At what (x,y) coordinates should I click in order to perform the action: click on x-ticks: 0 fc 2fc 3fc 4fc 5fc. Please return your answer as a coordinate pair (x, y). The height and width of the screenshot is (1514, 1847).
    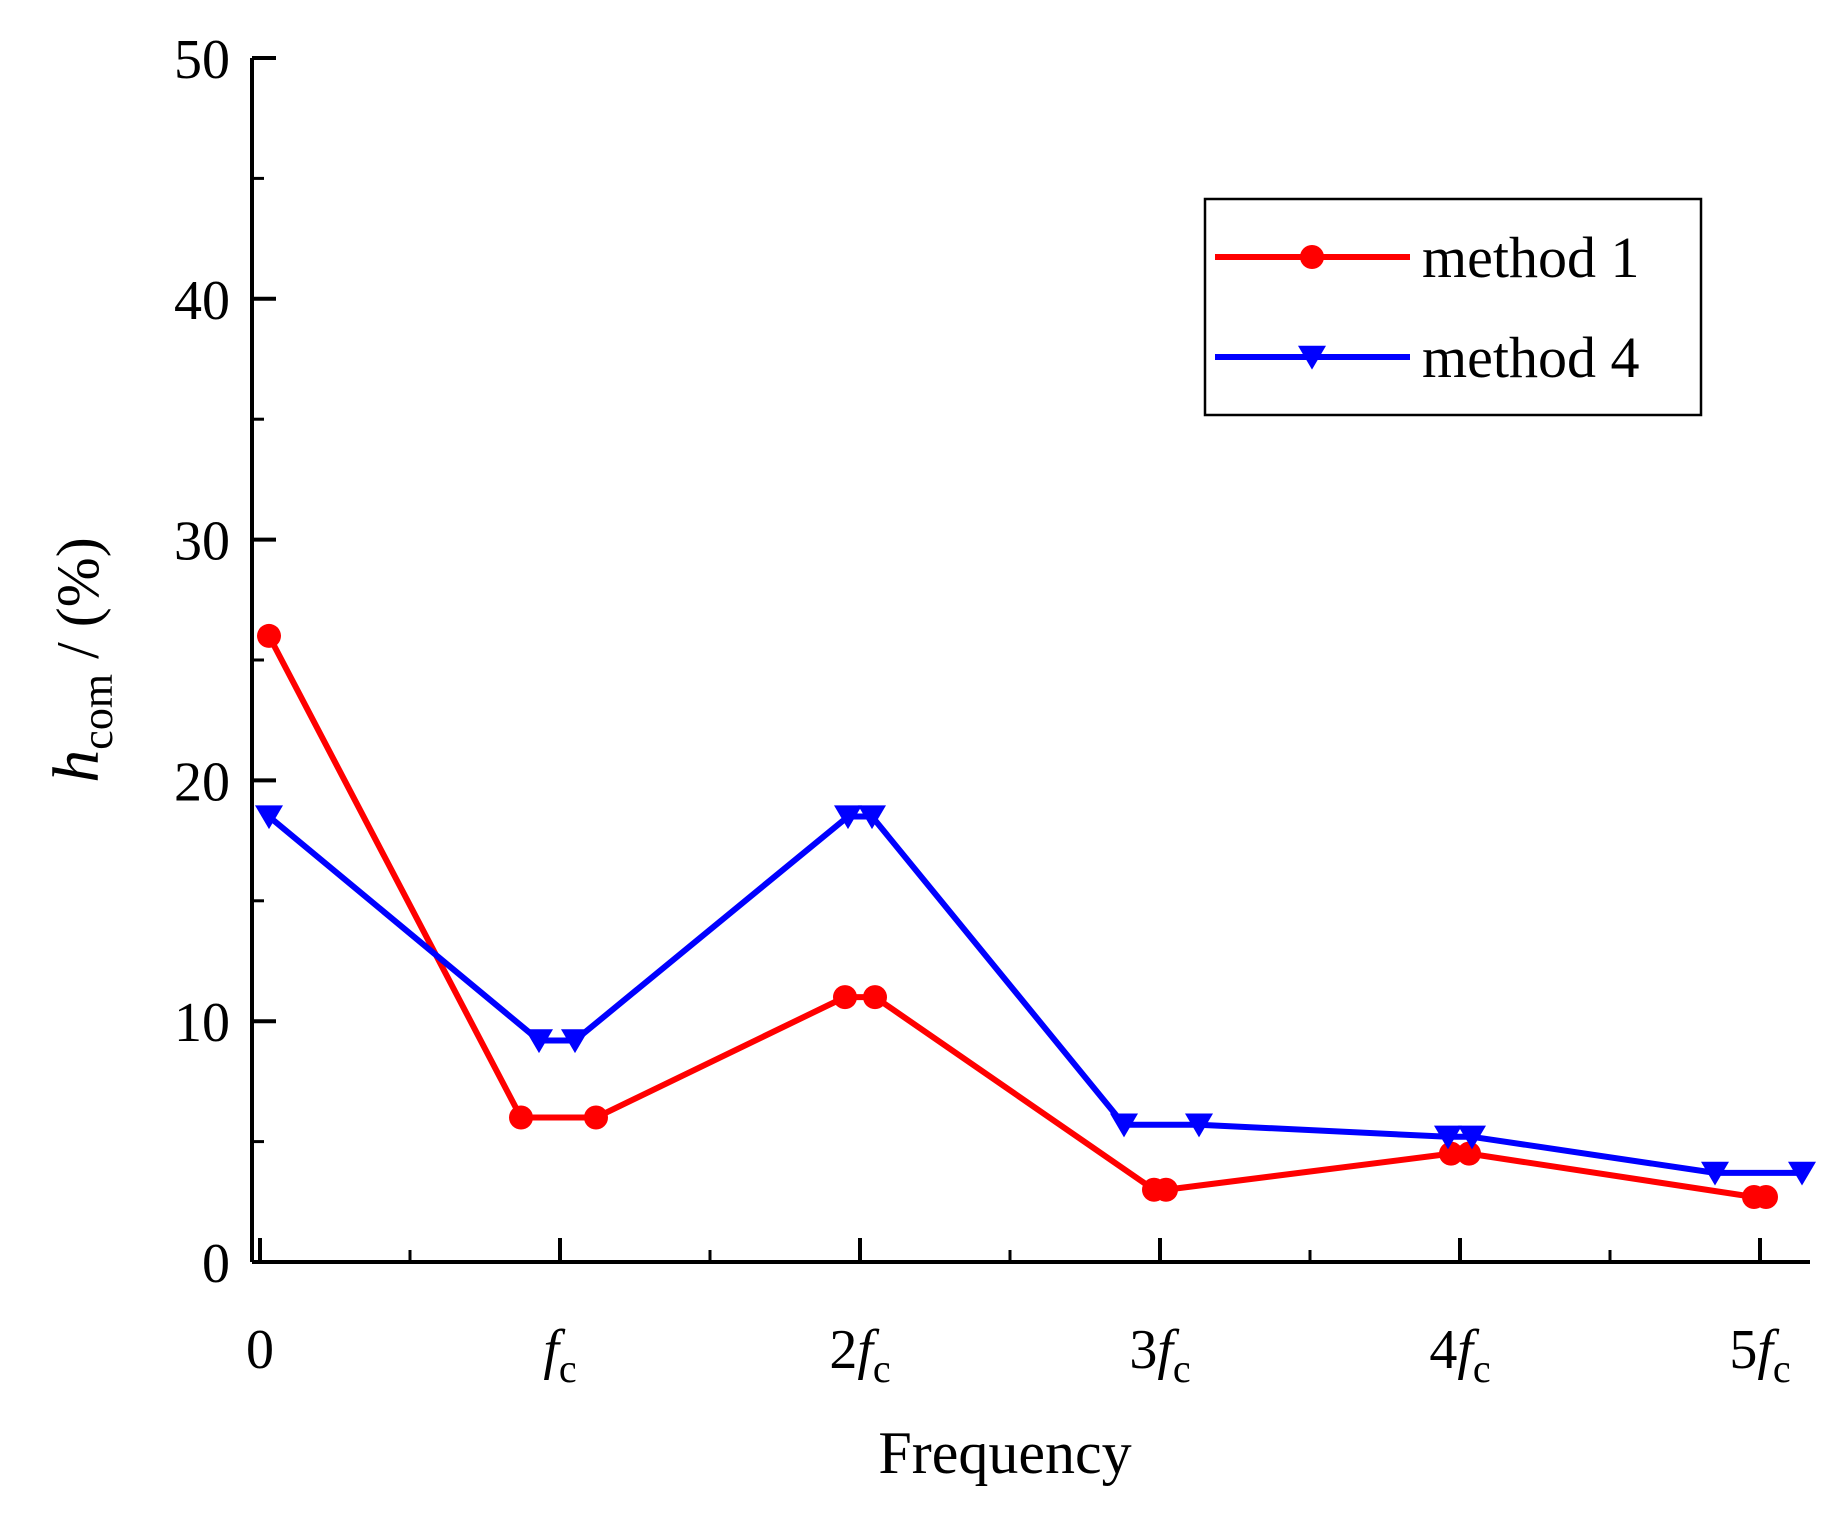
    Looking at the image, I should click on (1018, 1314).